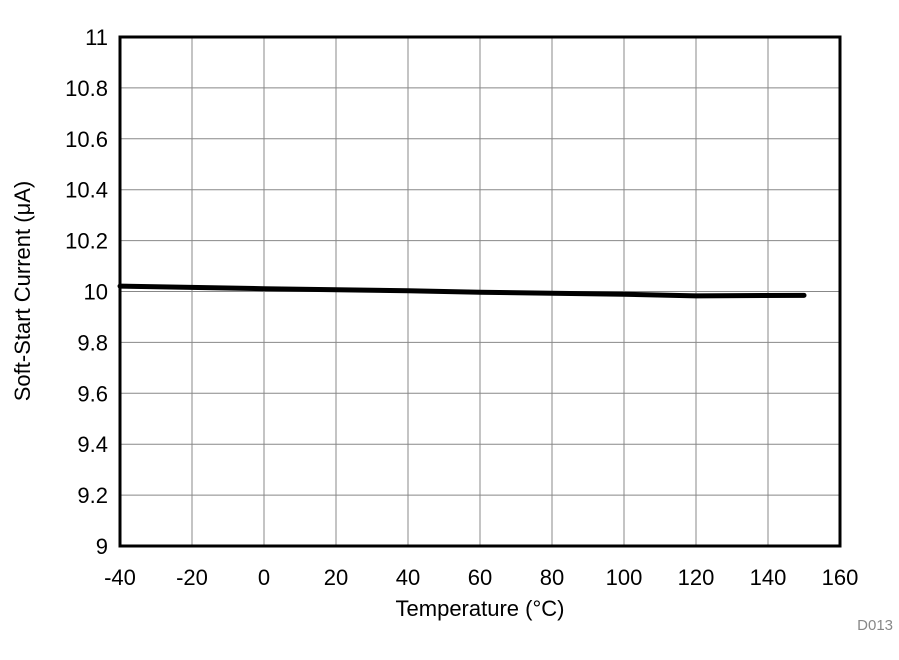  Describe the element at coordinates (92, 393) in the screenshot. I see `y-tick-label: 9.6` at that location.